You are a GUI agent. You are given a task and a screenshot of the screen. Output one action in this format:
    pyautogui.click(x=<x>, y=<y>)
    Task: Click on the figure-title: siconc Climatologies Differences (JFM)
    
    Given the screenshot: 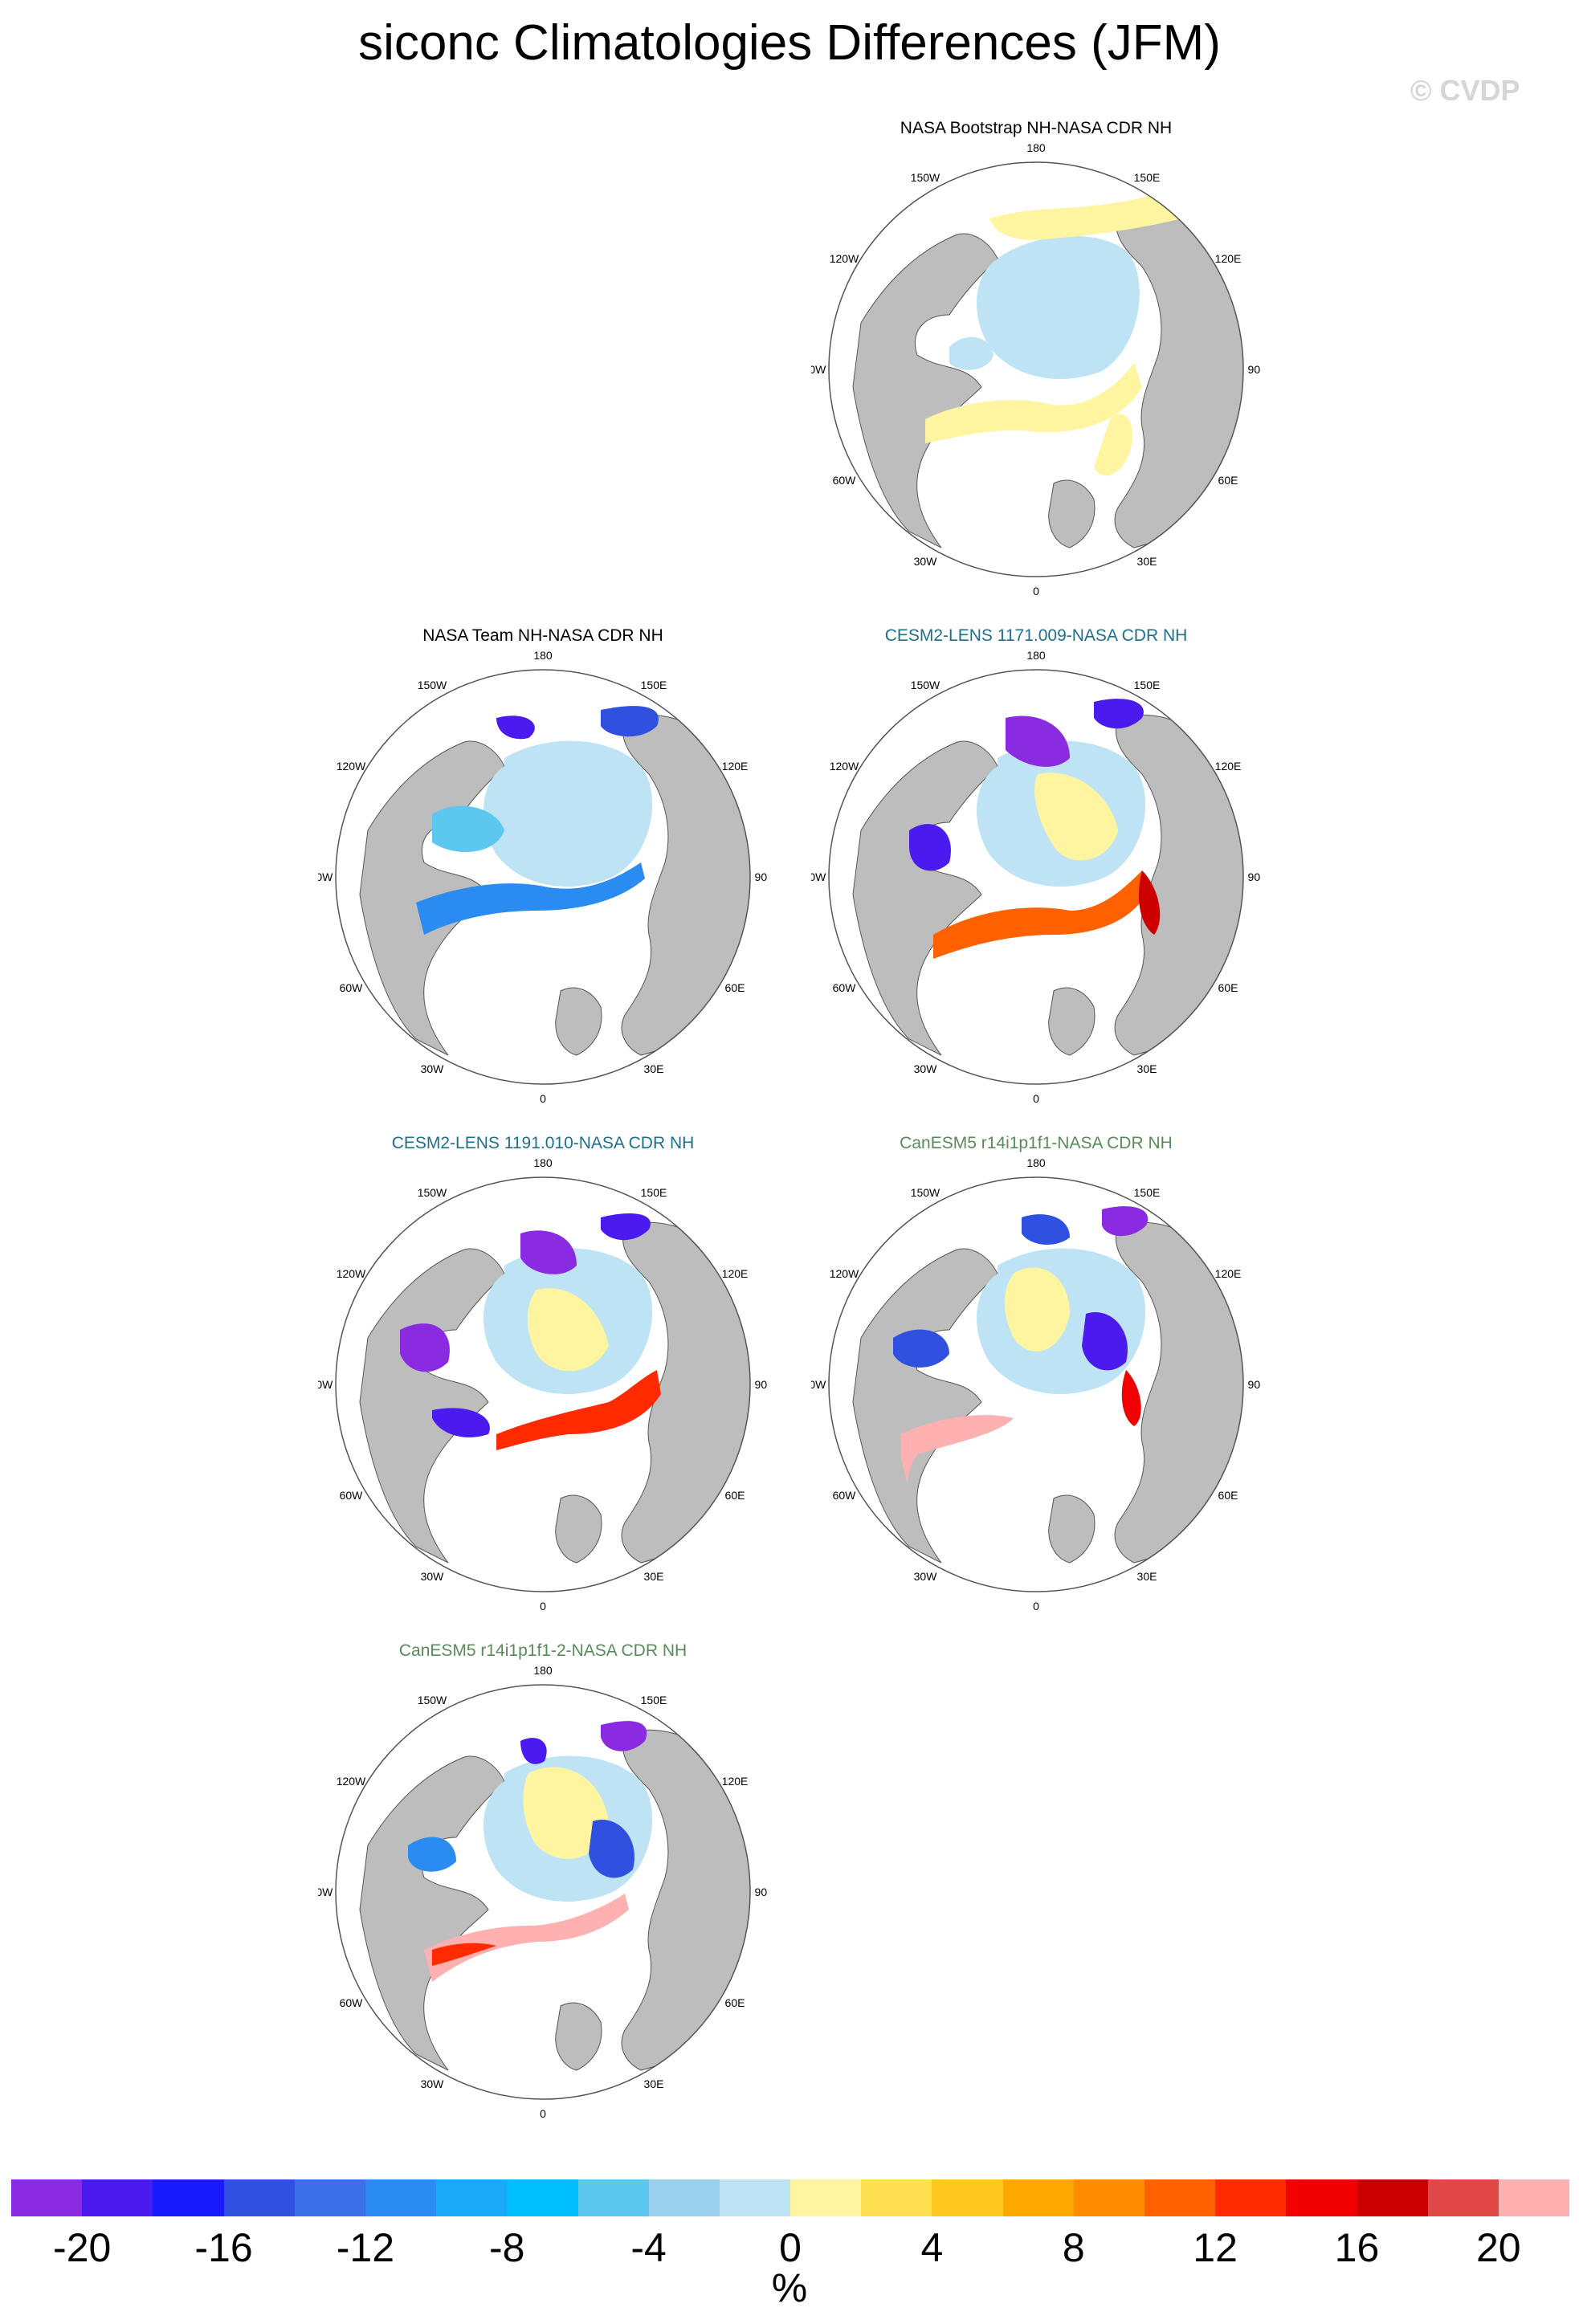 What is the action you would take?
    pyautogui.click(x=789, y=43)
    